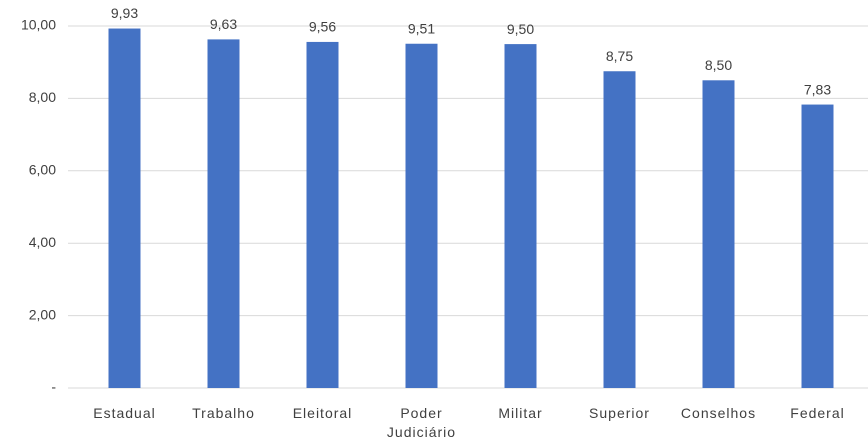  What do you see at coordinates (223, 413) in the screenshot?
I see `x-tick-label: Trabalho` at bounding box center [223, 413].